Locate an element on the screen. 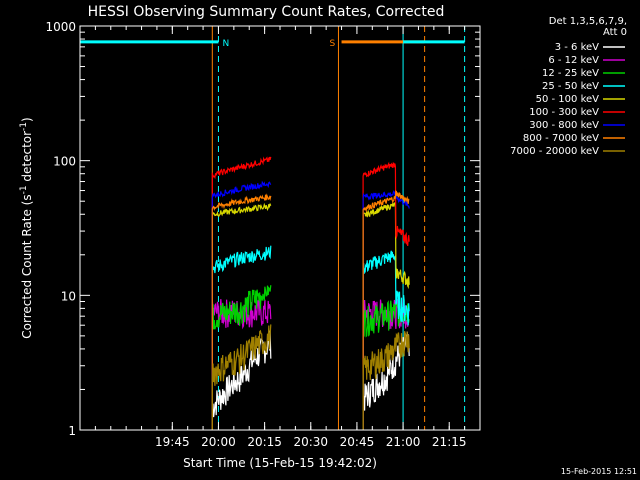  y-tick-label: 100 is located at coordinates (64, 162).